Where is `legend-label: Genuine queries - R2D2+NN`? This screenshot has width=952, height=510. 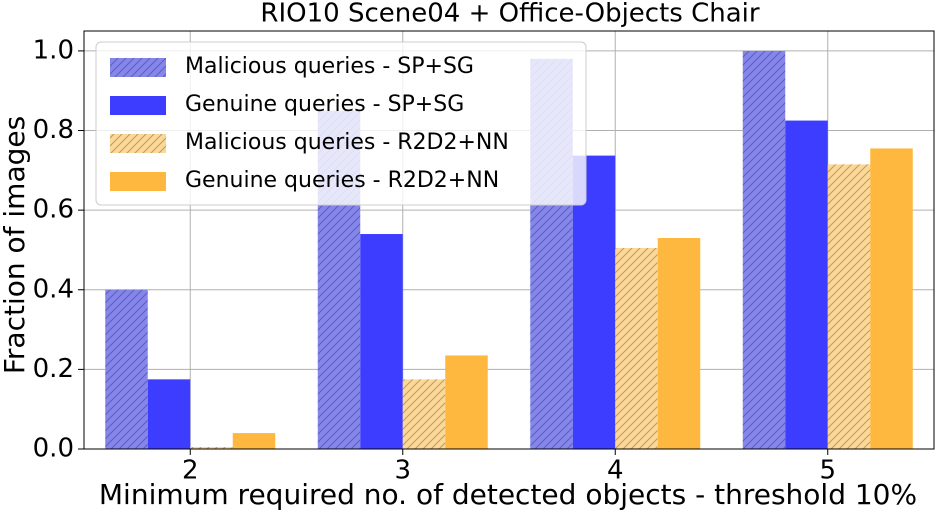
legend-label: Genuine queries - R2D2+NN is located at coordinates (342, 180).